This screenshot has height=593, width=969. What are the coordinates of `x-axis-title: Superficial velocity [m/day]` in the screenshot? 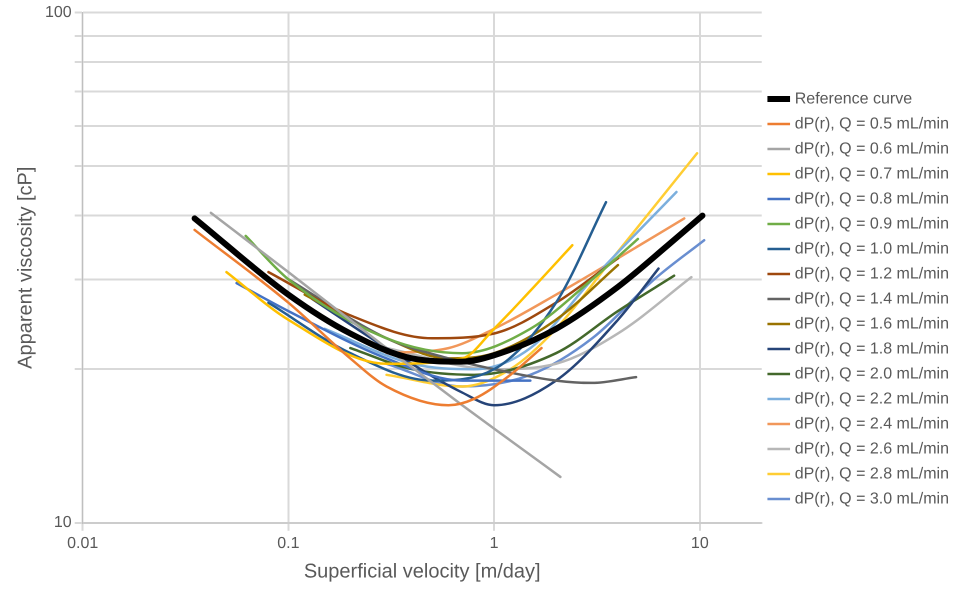 It's located at (422, 571).